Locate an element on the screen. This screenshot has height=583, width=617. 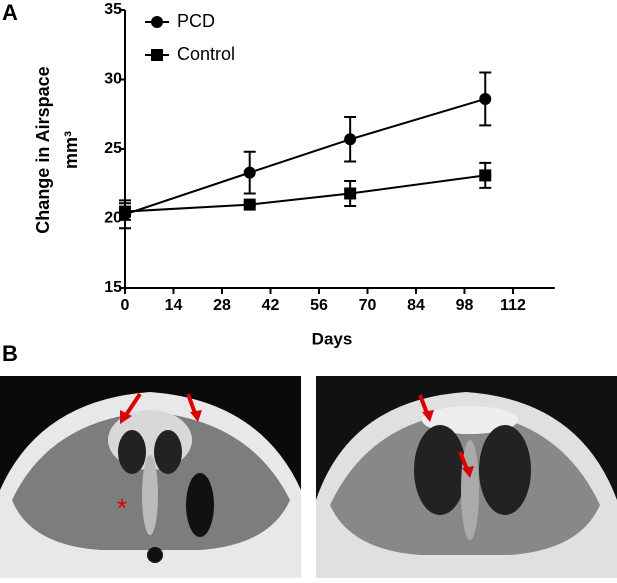
x-tick-label: 84 is located at coordinates (416, 305).